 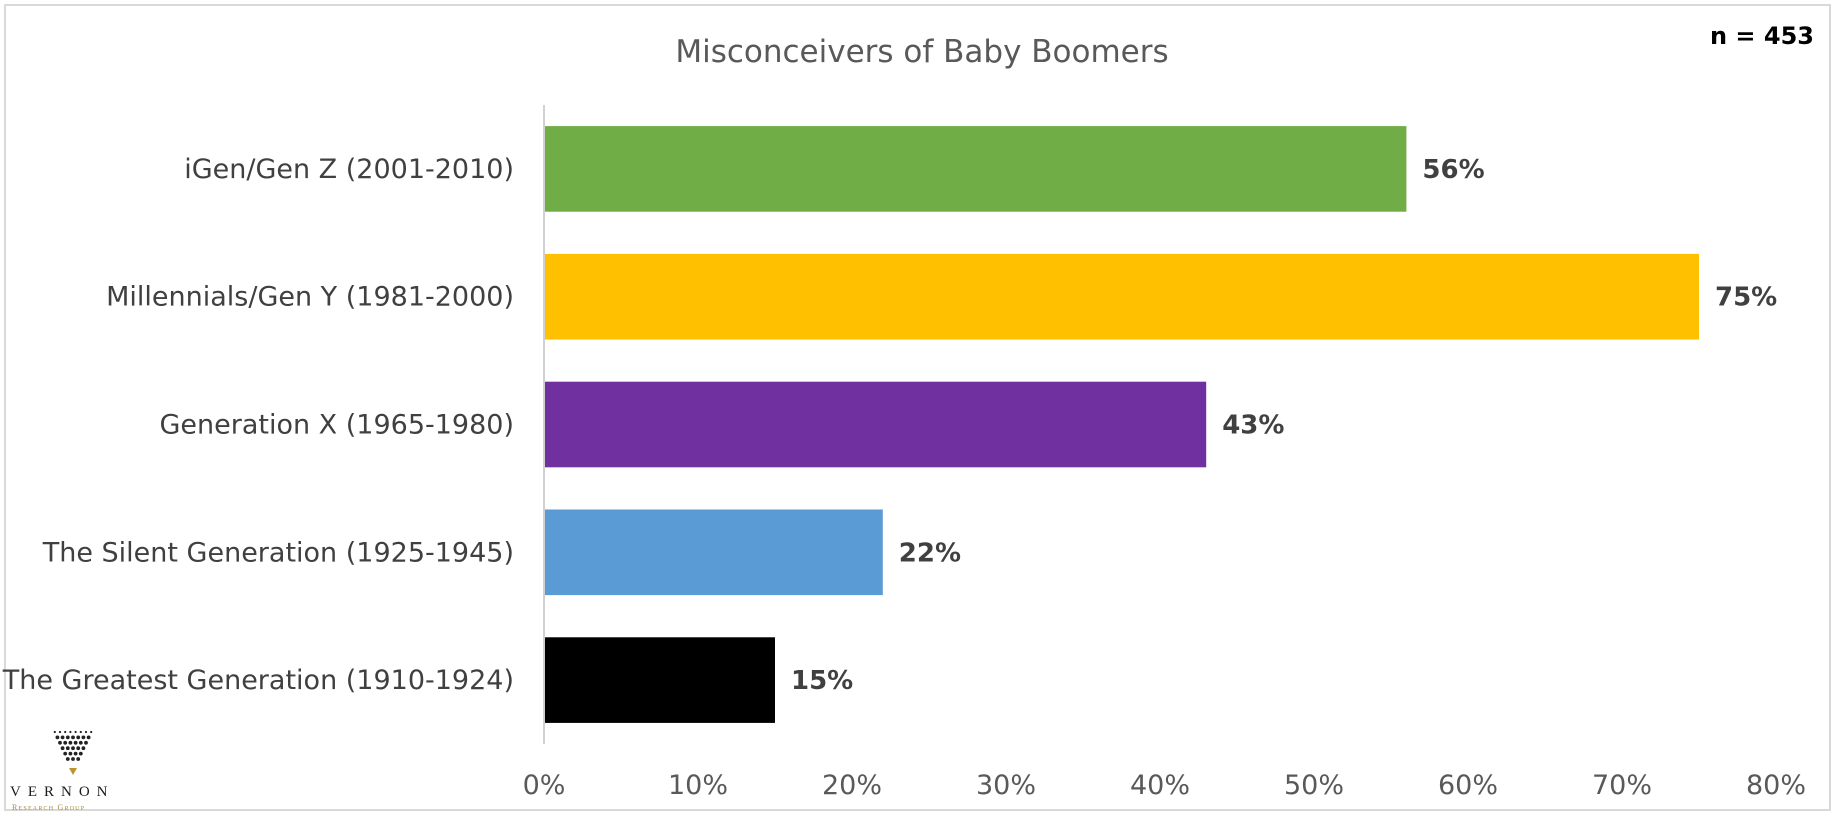 What do you see at coordinates (822, 681) in the screenshot?
I see `data-label: 15%` at bounding box center [822, 681].